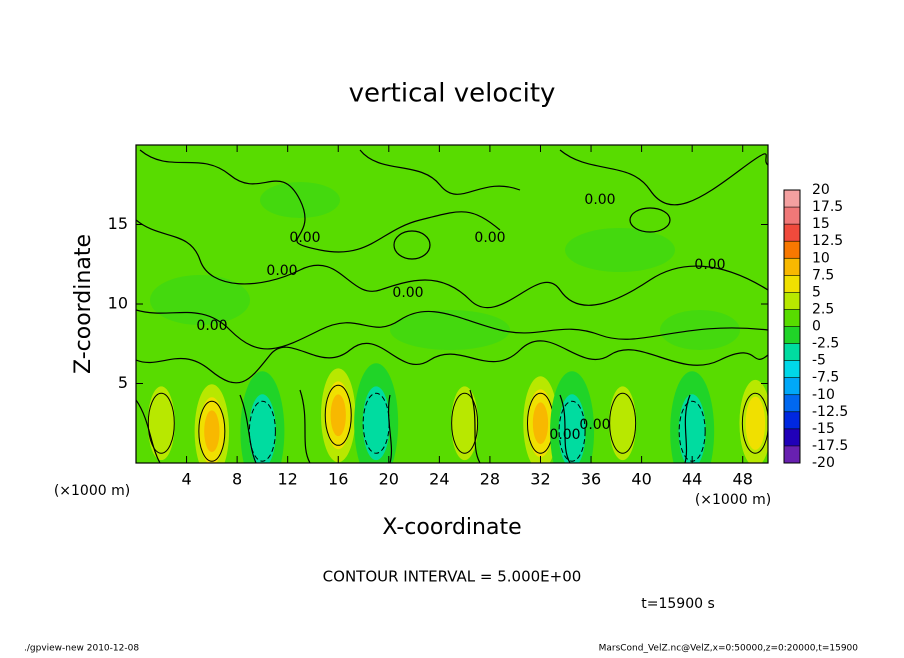  I want to click on colorbar-label: -12.5, so click(830, 412).